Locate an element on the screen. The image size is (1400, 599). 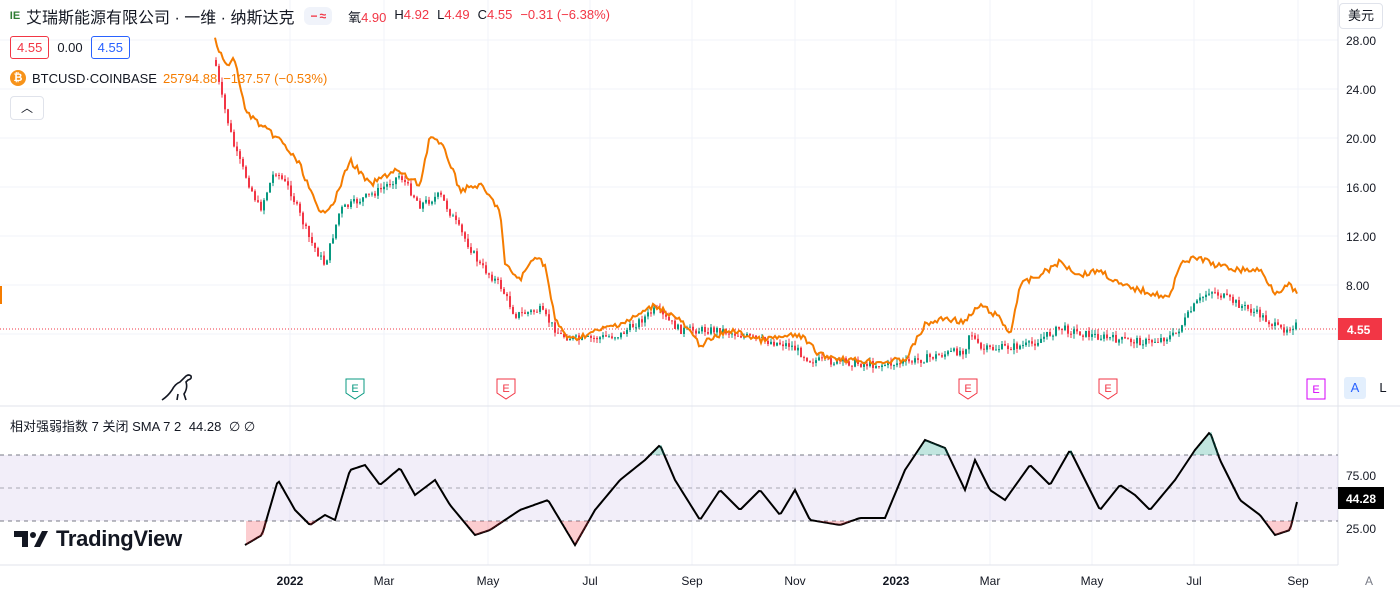
sell-price-box: 4.55 is located at coordinates (30, 47).